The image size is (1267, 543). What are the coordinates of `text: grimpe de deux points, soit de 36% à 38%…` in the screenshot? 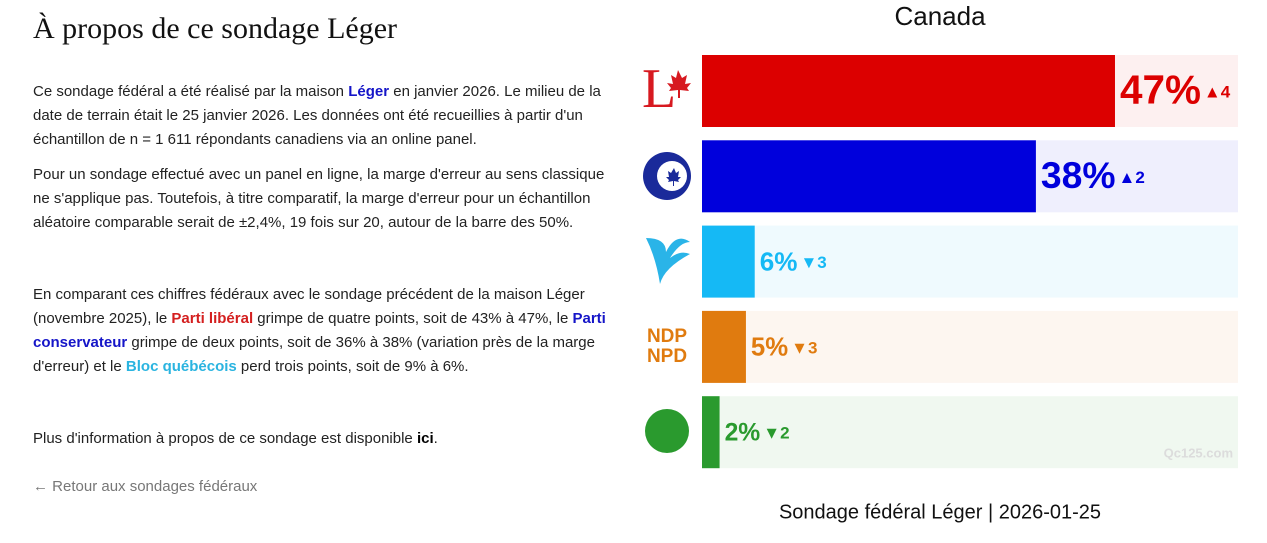 It's located at (314, 354).